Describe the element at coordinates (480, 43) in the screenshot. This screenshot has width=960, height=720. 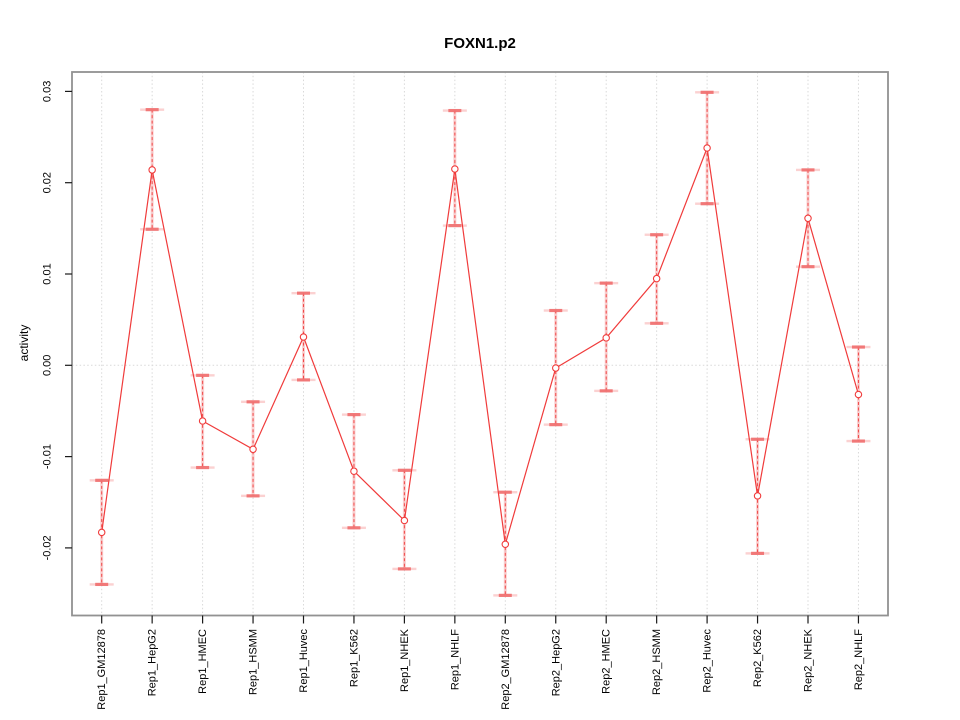
I see `chart-title: FOXN1.p2` at that location.